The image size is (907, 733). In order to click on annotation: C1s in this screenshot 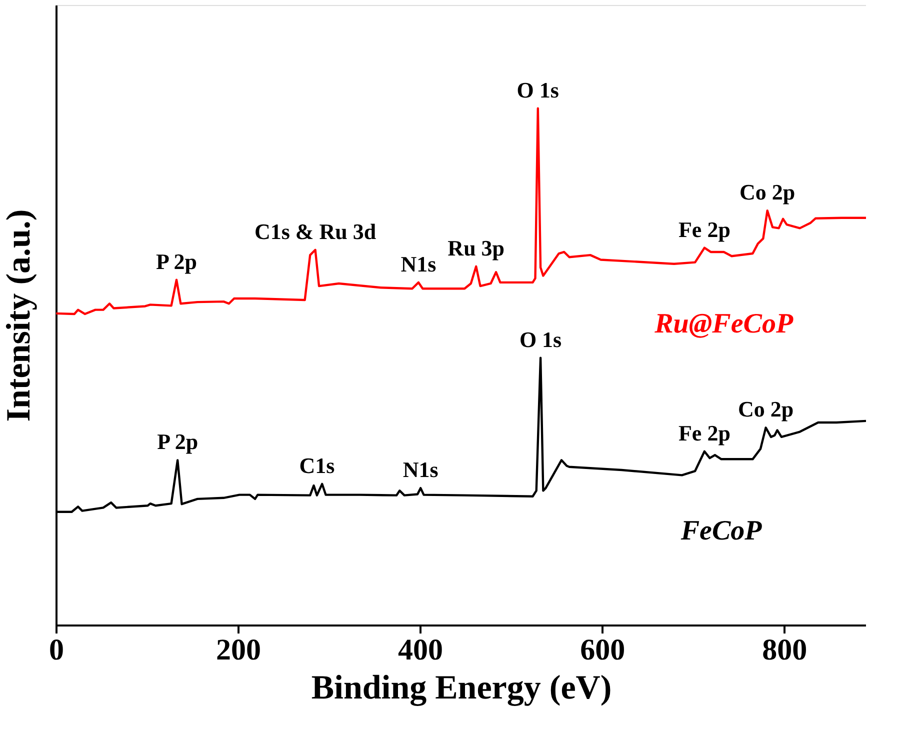, I will do `click(317, 465)`.